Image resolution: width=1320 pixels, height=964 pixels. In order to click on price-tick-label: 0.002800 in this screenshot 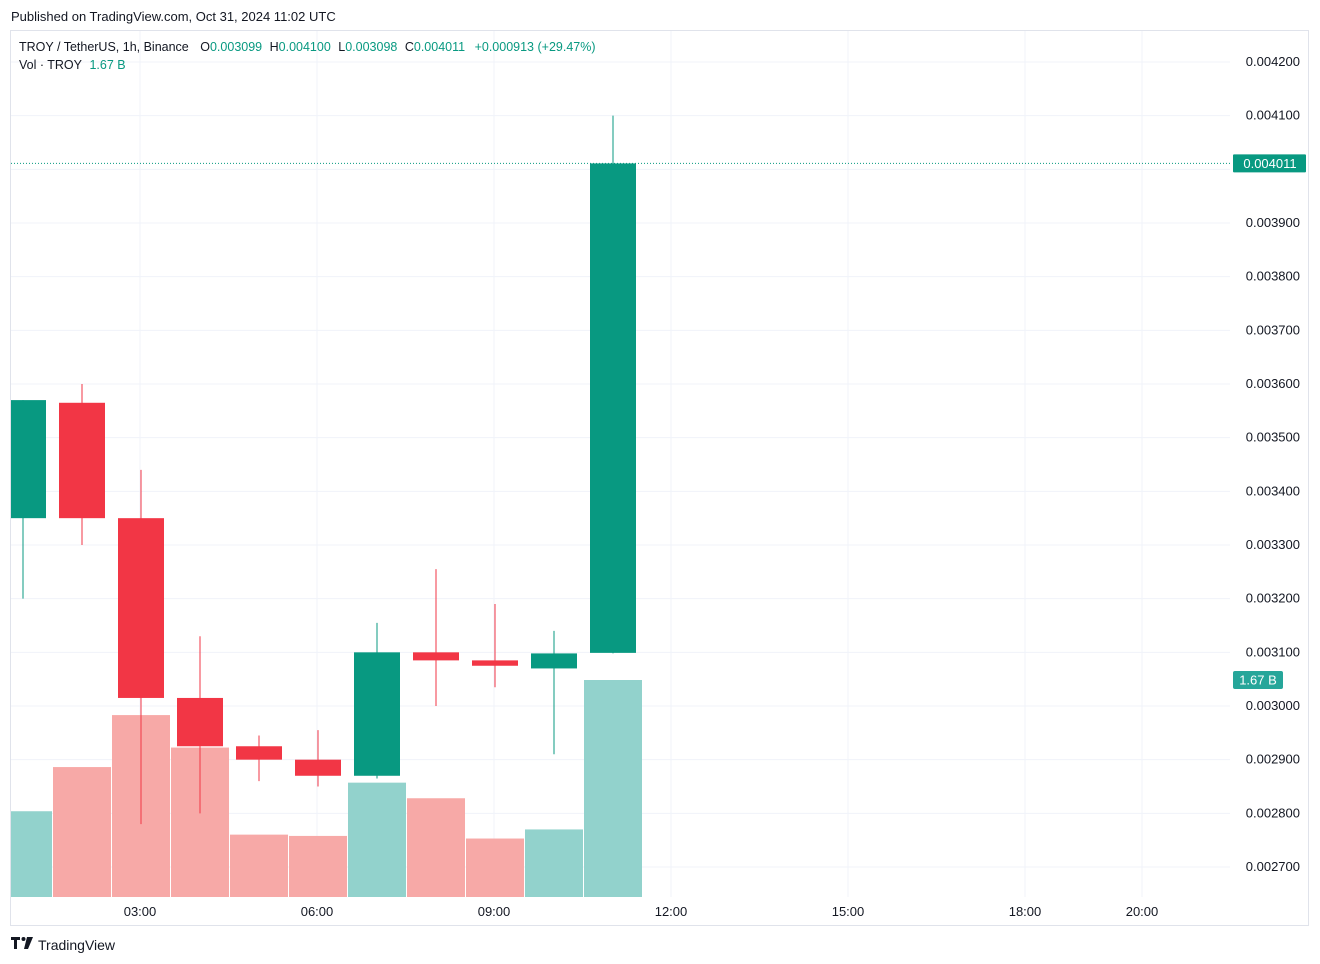, I will do `click(1273, 812)`.